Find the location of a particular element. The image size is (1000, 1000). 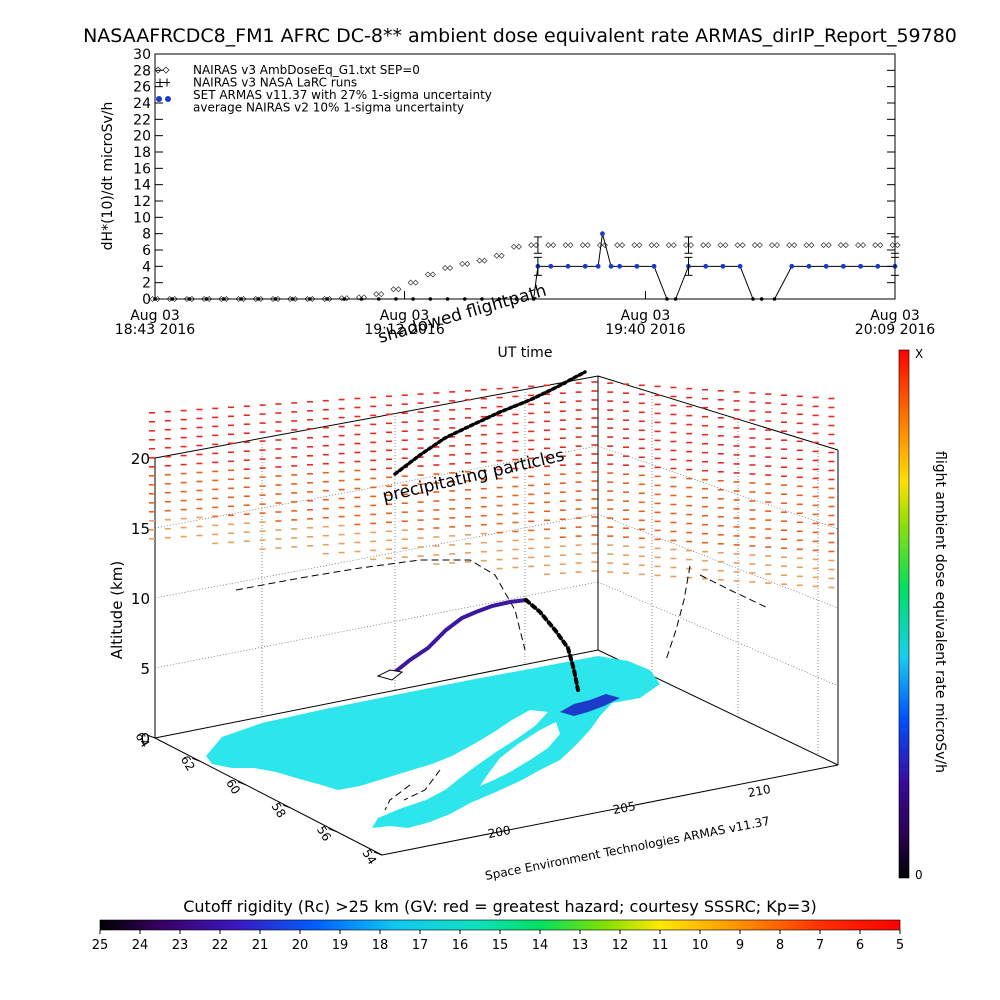

shadow-path-left is located at coordinates (380, 605).